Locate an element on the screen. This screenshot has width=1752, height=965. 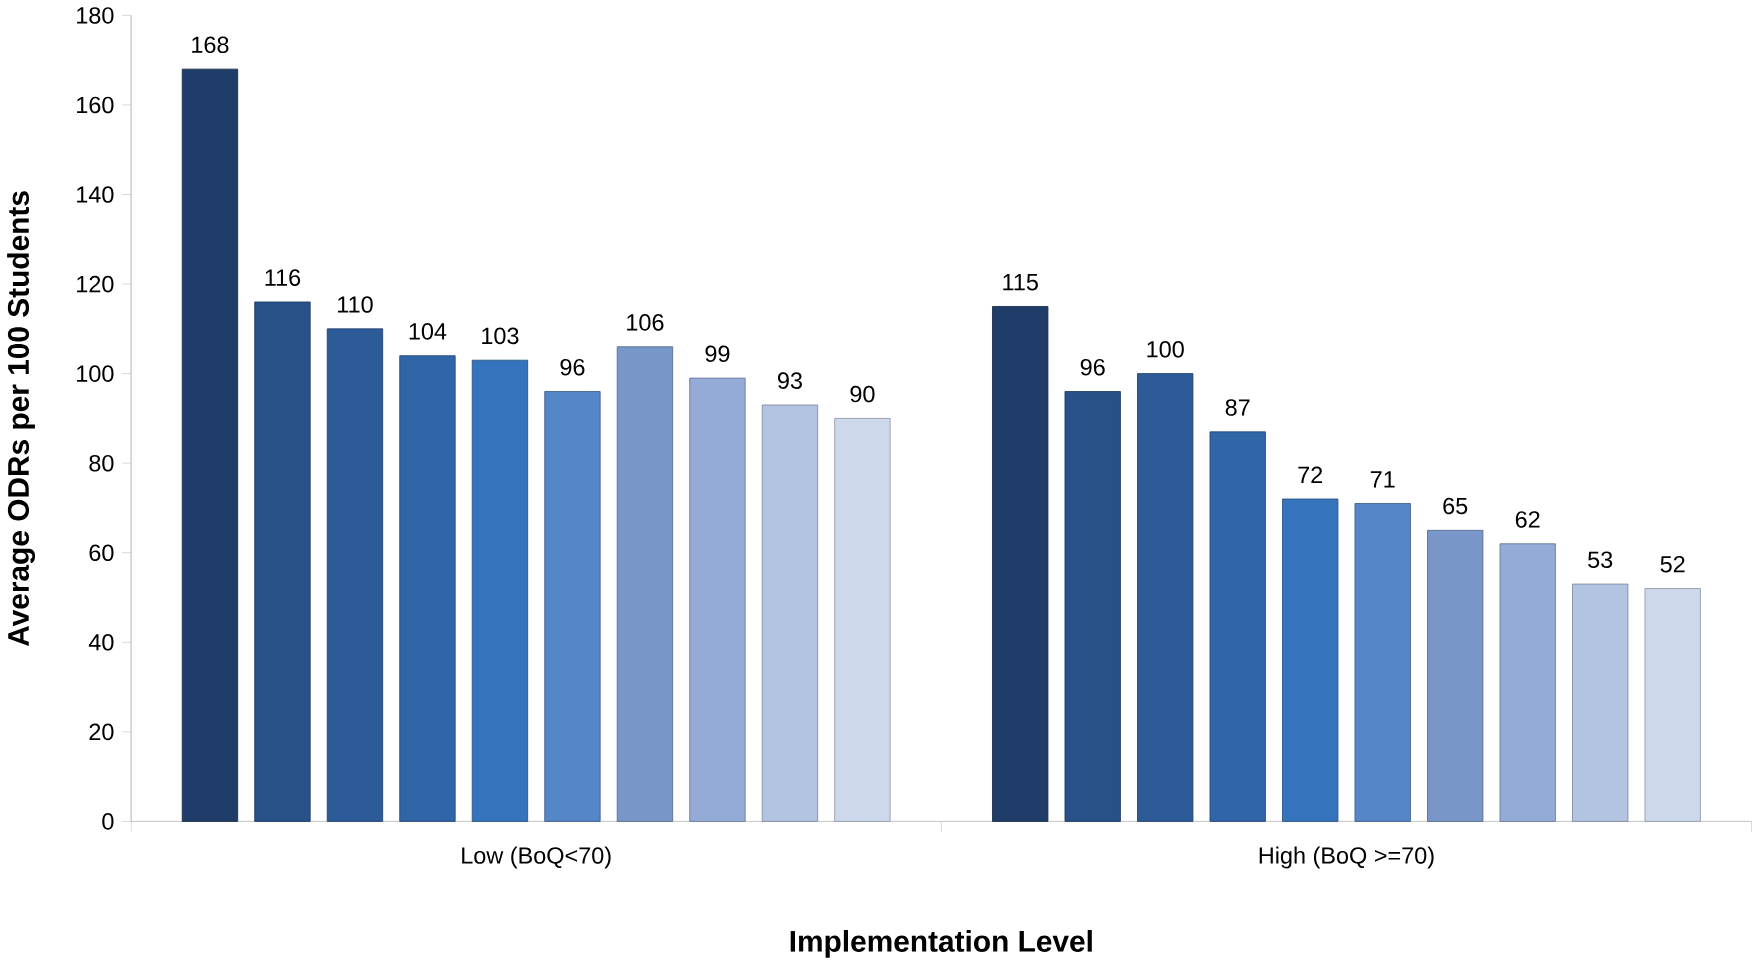
y-tick-label: 120 is located at coordinates (95, 284).